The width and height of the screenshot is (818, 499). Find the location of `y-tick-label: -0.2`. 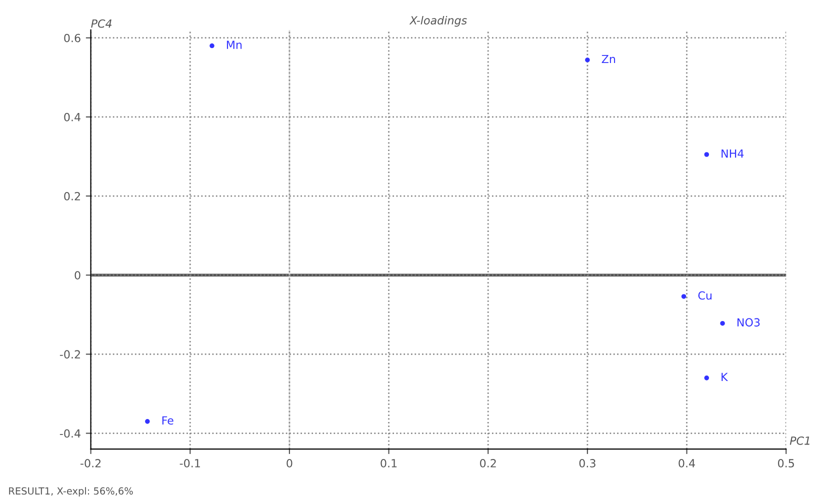

y-tick-label: -0.2 is located at coordinates (70, 354).